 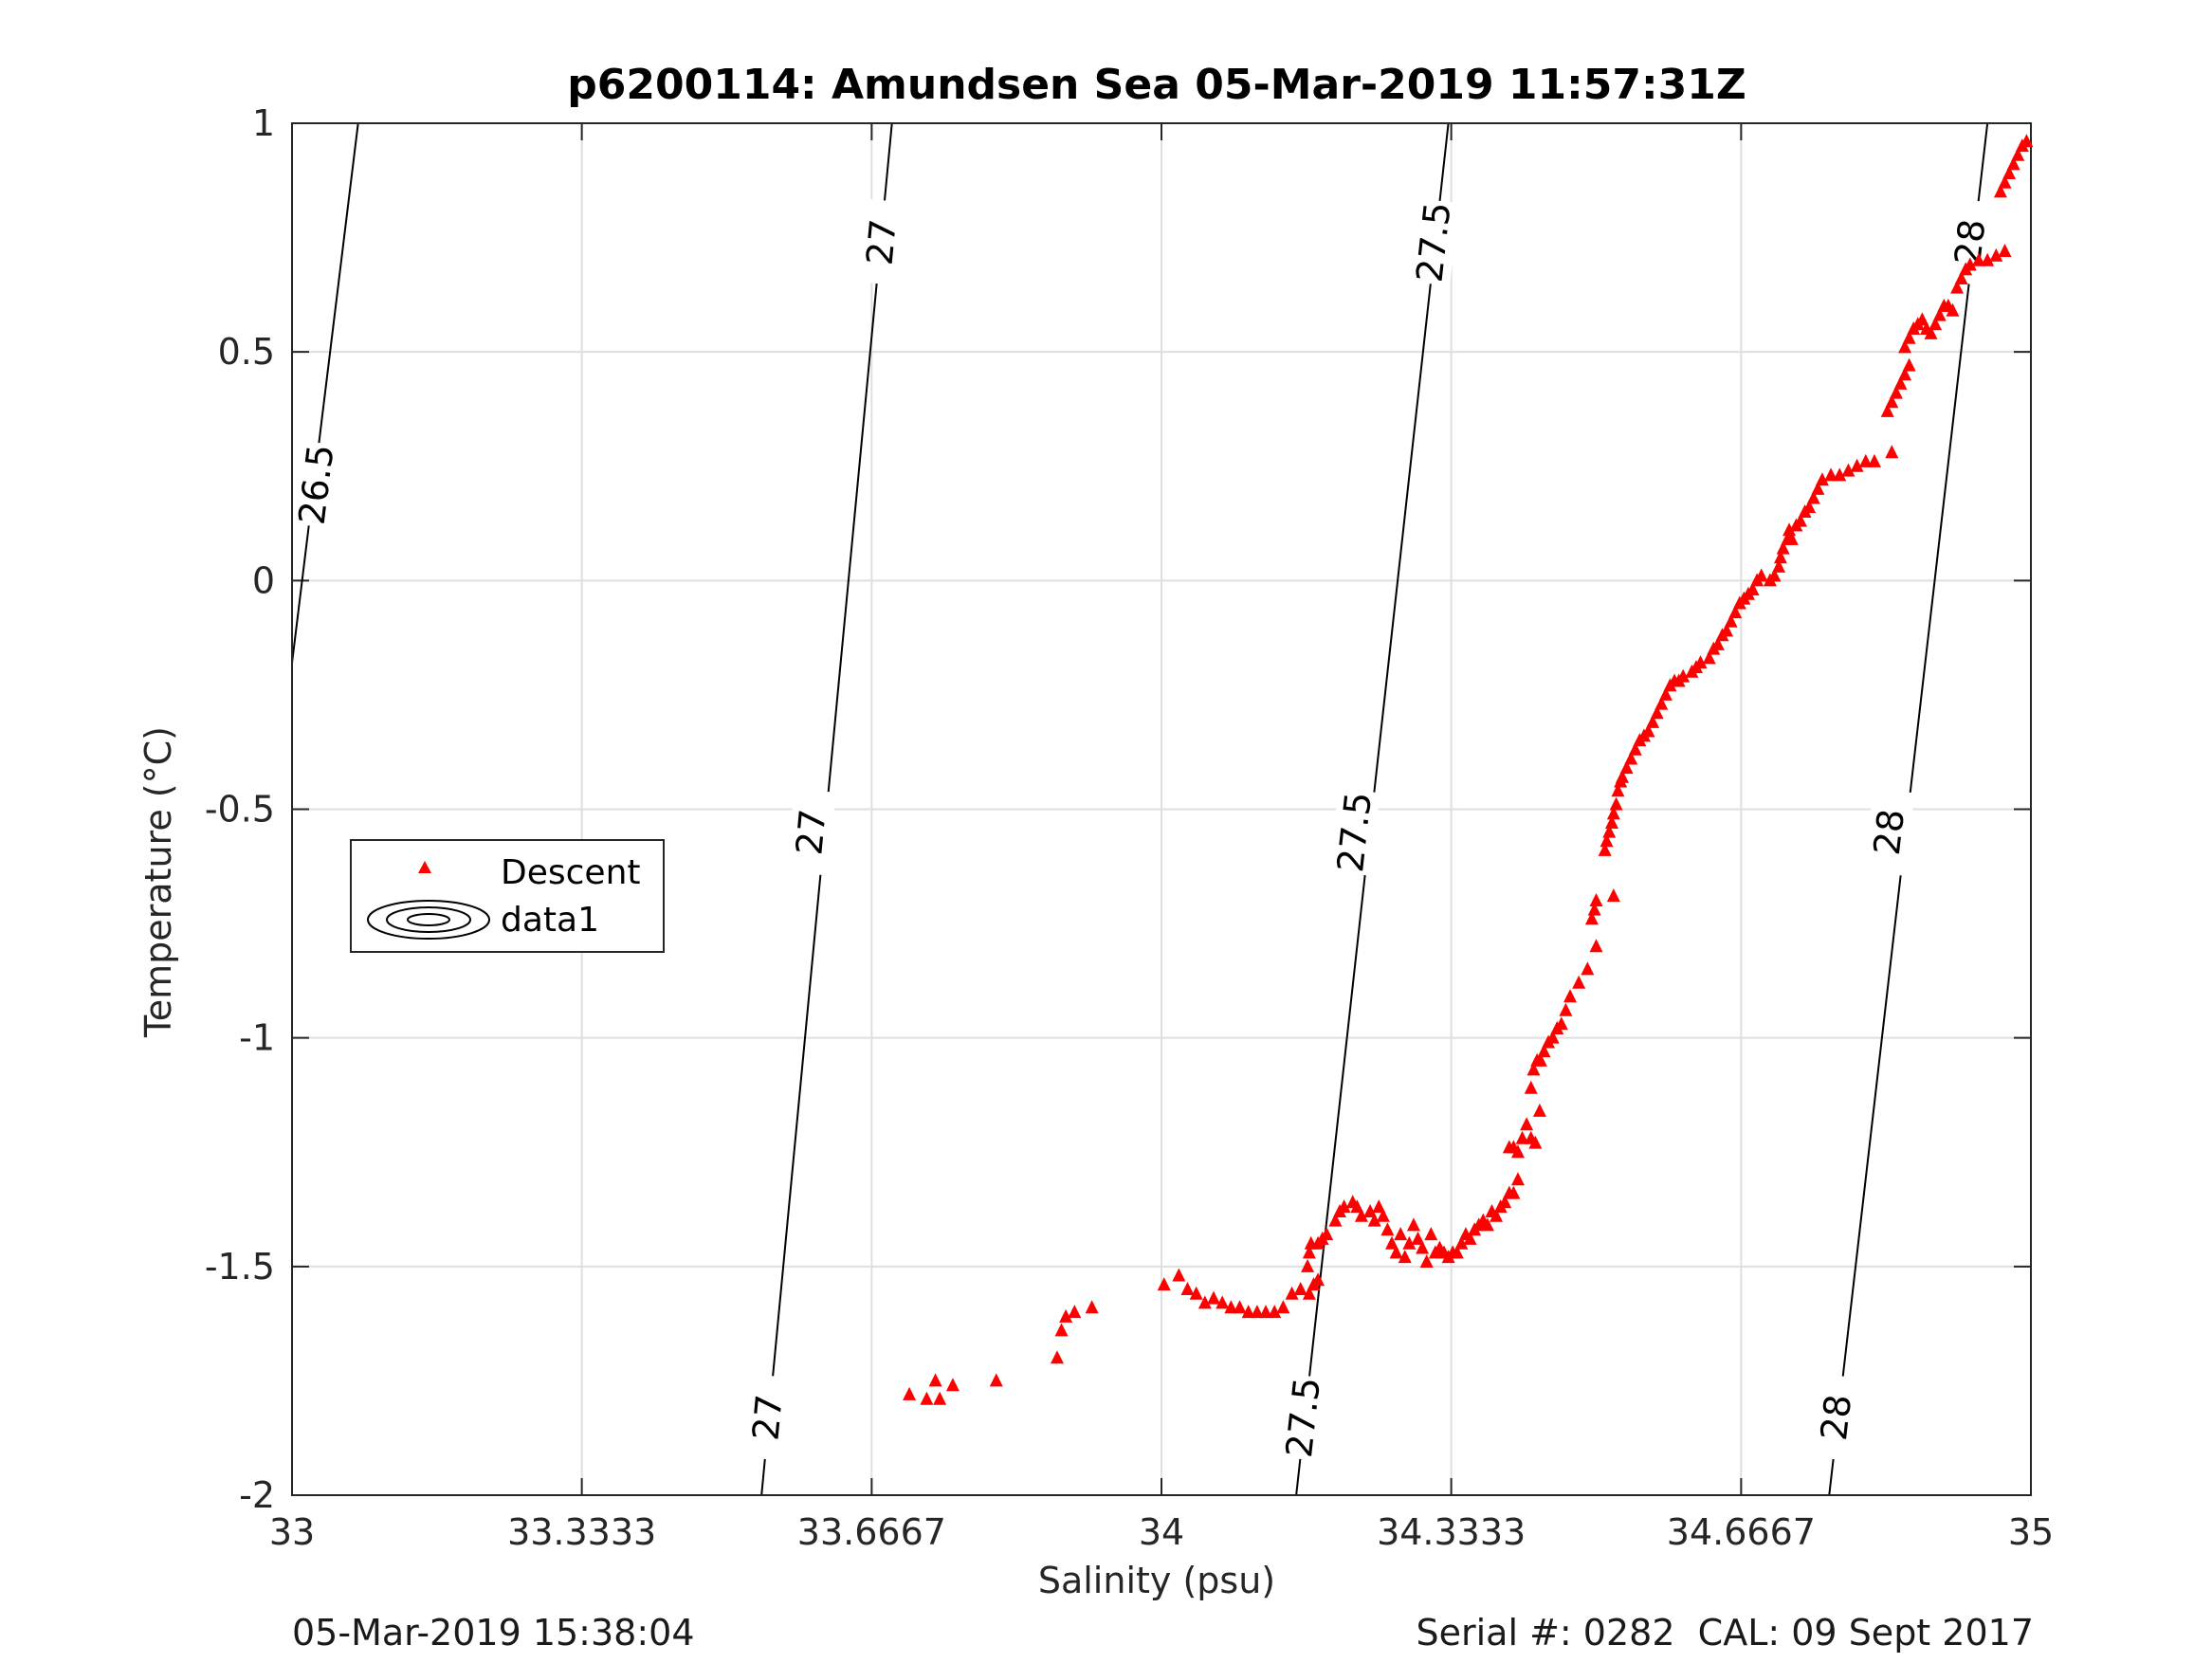 What do you see at coordinates (1156, 1580) in the screenshot?
I see `x-axis-label: Salinity (psu)` at bounding box center [1156, 1580].